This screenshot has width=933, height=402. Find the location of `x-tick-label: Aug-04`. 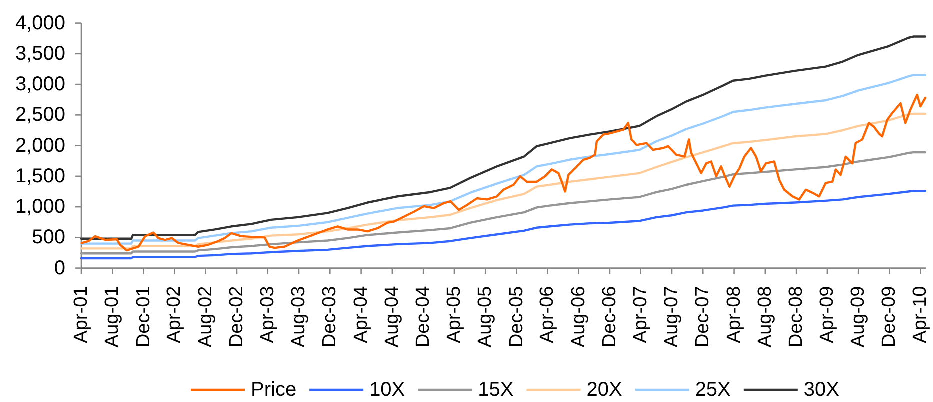

x-tick-label: Aug-04 is located at coordinates (392, 317).